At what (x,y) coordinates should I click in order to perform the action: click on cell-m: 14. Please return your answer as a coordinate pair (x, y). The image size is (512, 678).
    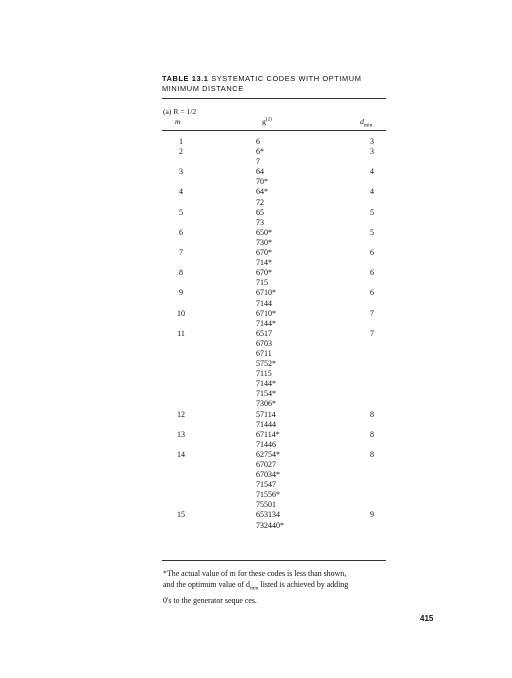
    Looking at the image, I should click on (181, 454).